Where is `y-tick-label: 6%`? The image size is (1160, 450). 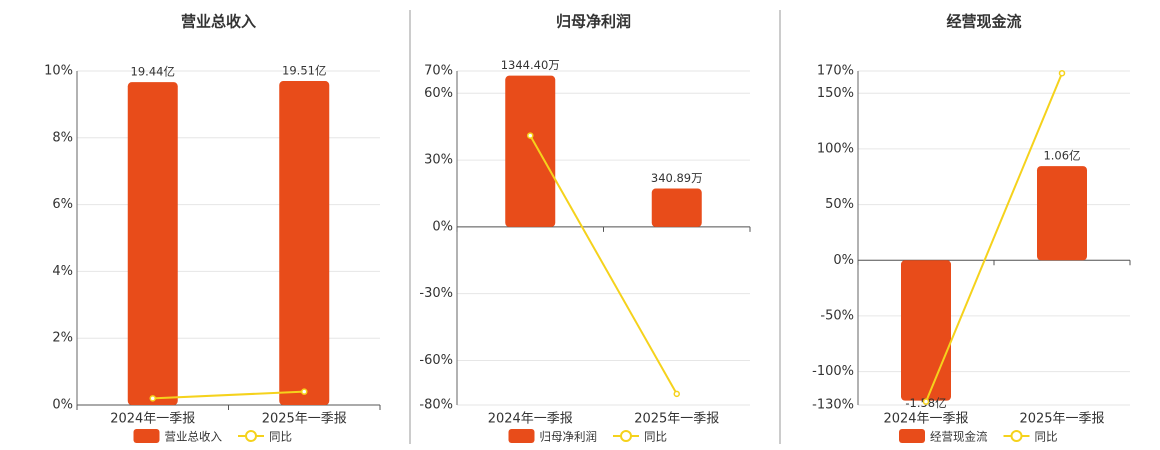
y-tick-label: 6% is located at coordinates (62, 204).